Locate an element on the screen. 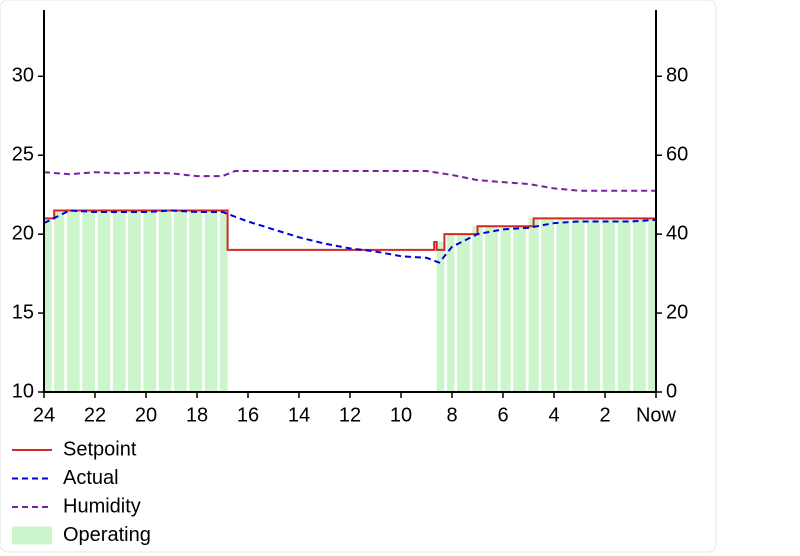 Image resolution: width=800 pixels, height=556 pixels. x-tick-label: 20 is located at coordinates (146, 415).